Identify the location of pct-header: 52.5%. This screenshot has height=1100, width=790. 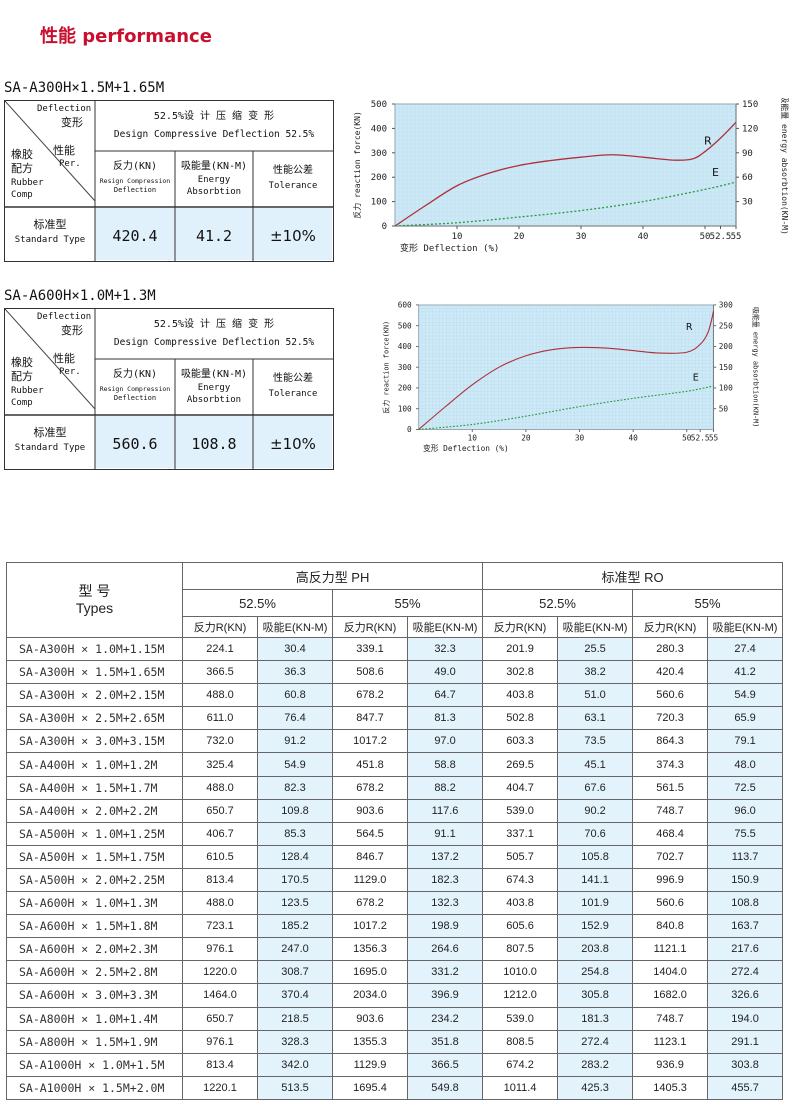
(257, 603).